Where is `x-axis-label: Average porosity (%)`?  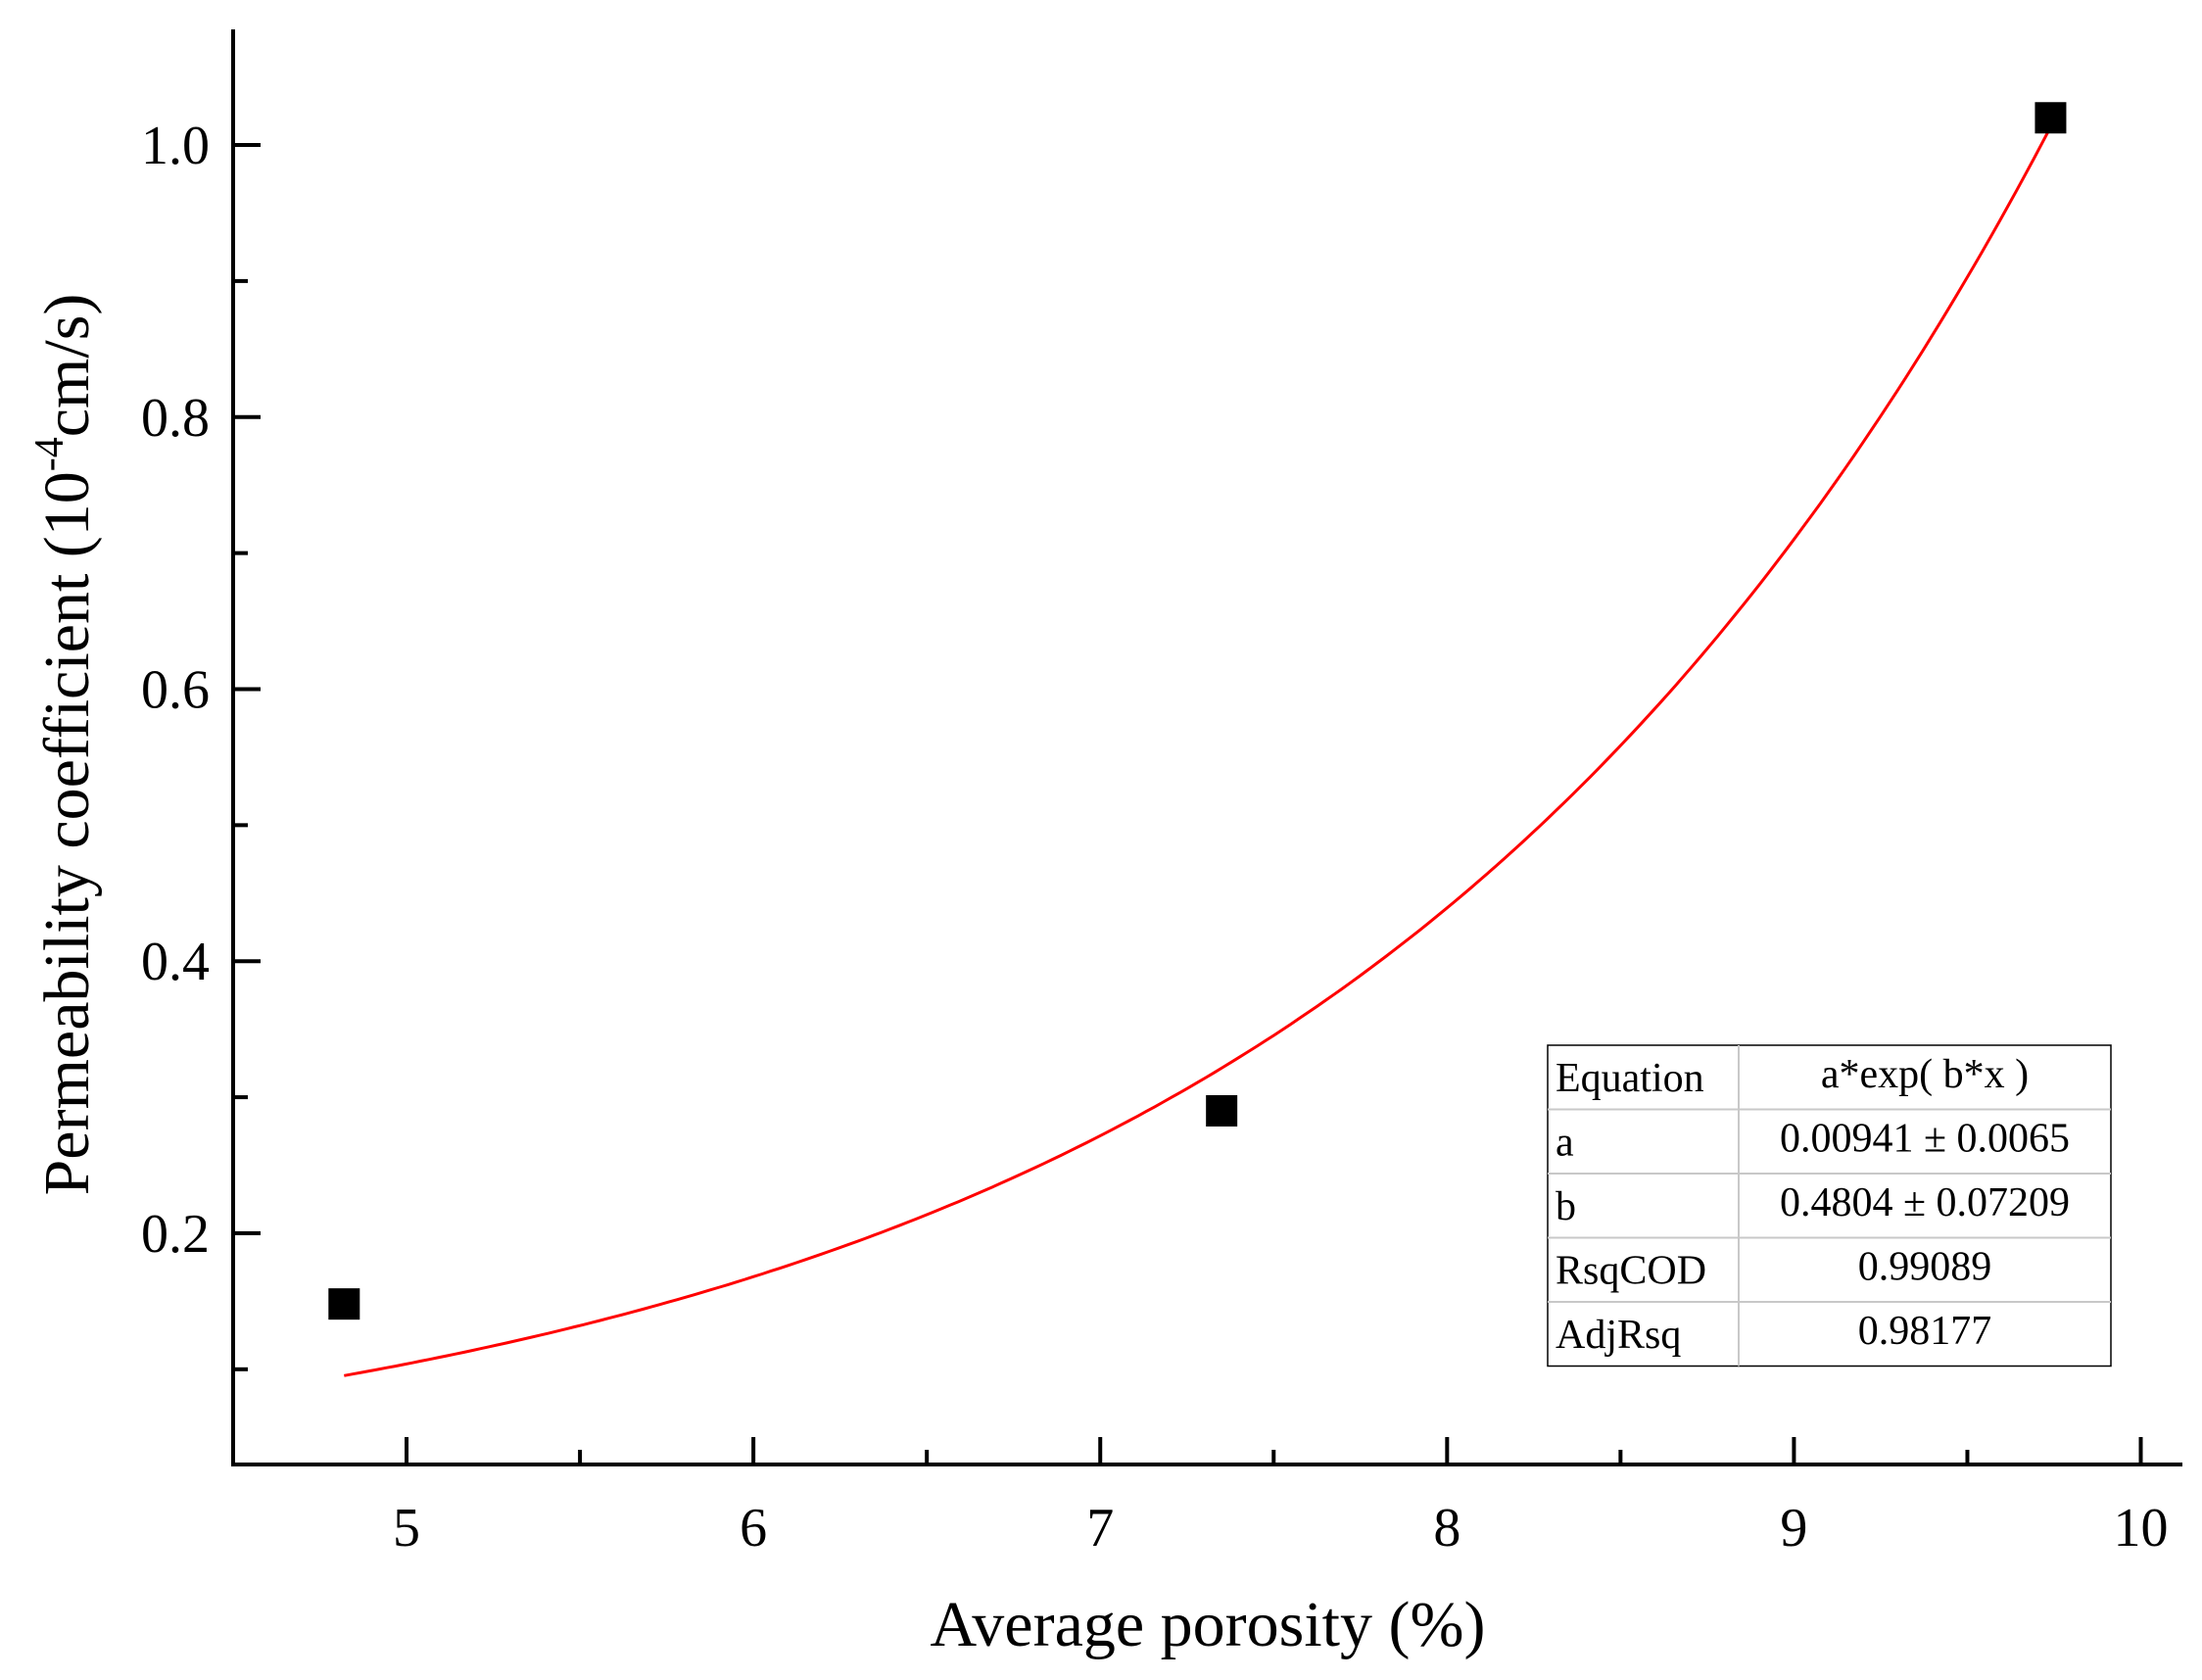 x-axis-label: Average porosity (%) is located at coordinates (1208, 1624).